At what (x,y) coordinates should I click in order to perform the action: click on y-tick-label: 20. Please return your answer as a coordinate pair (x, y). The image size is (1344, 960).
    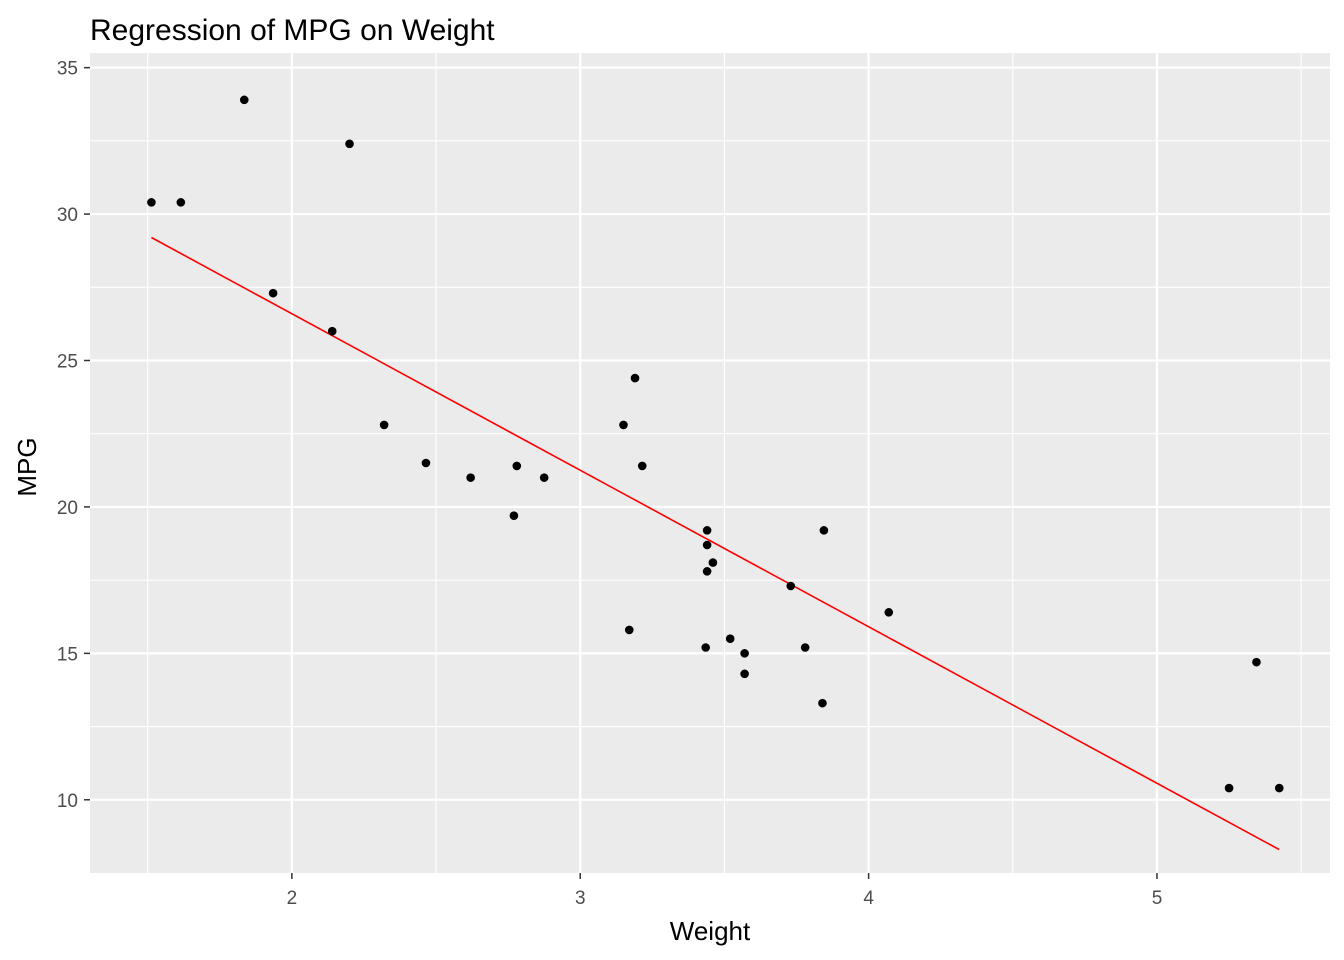
    Looking at the image, I should click on (67, 508).